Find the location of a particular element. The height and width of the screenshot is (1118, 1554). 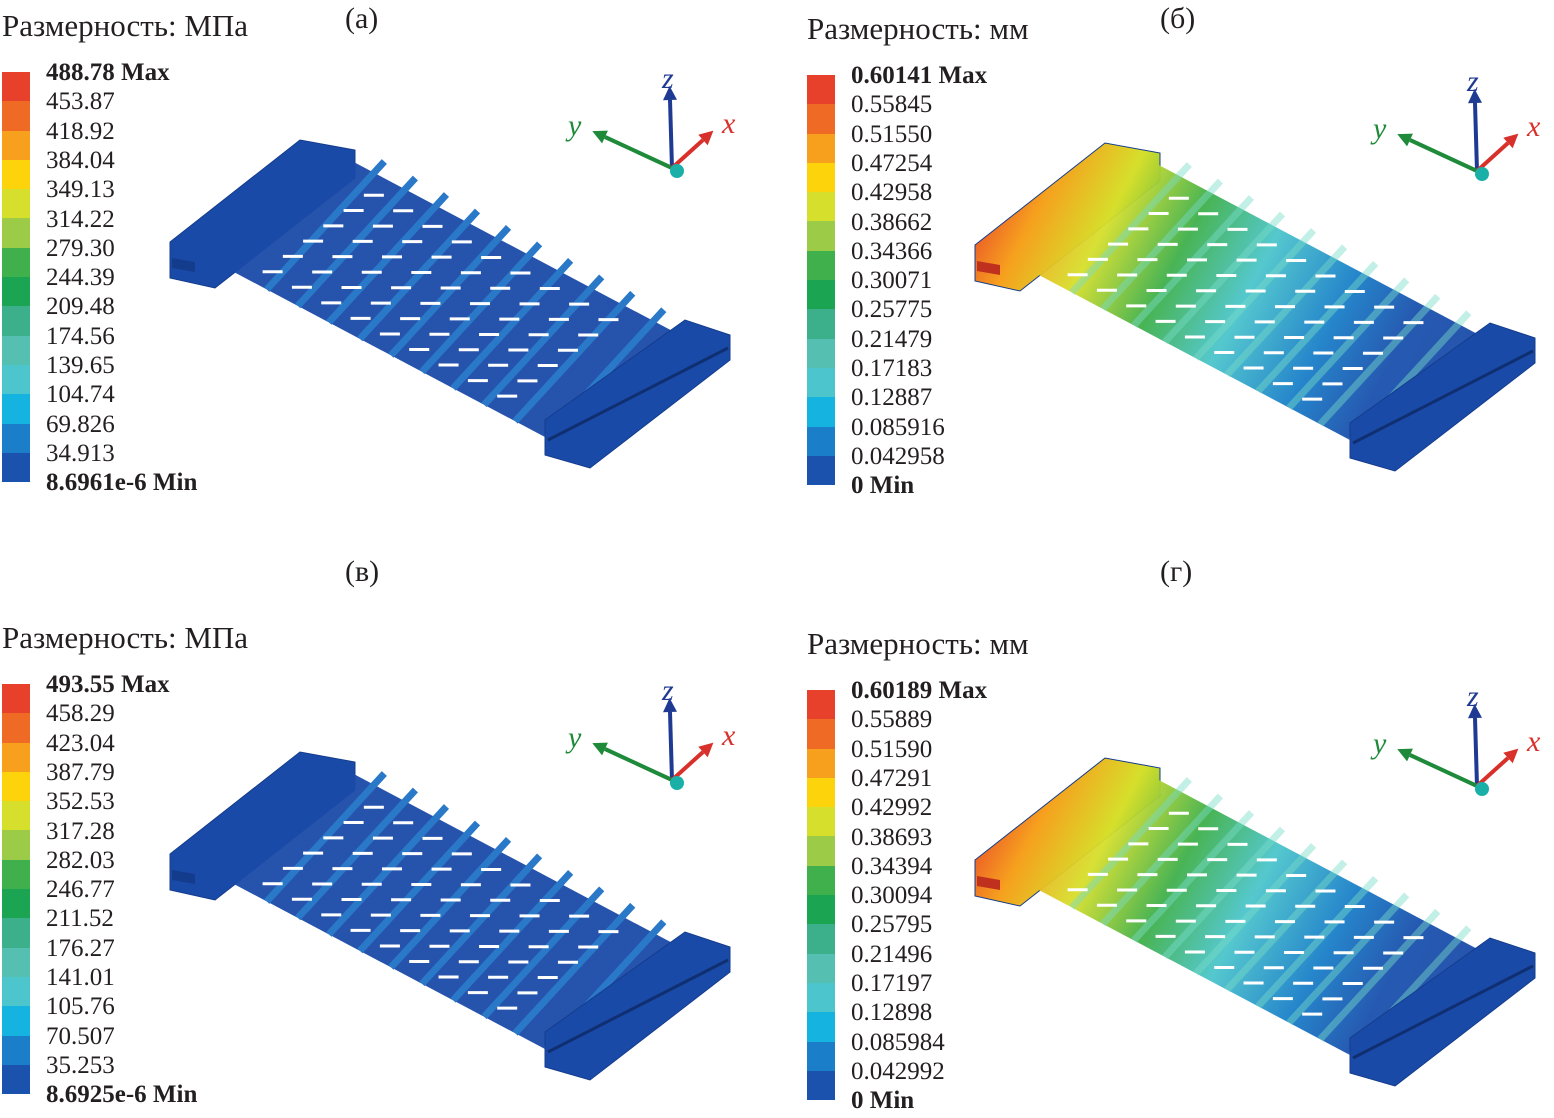

legend-value: 0 Min is located at coordinates (883, 486).